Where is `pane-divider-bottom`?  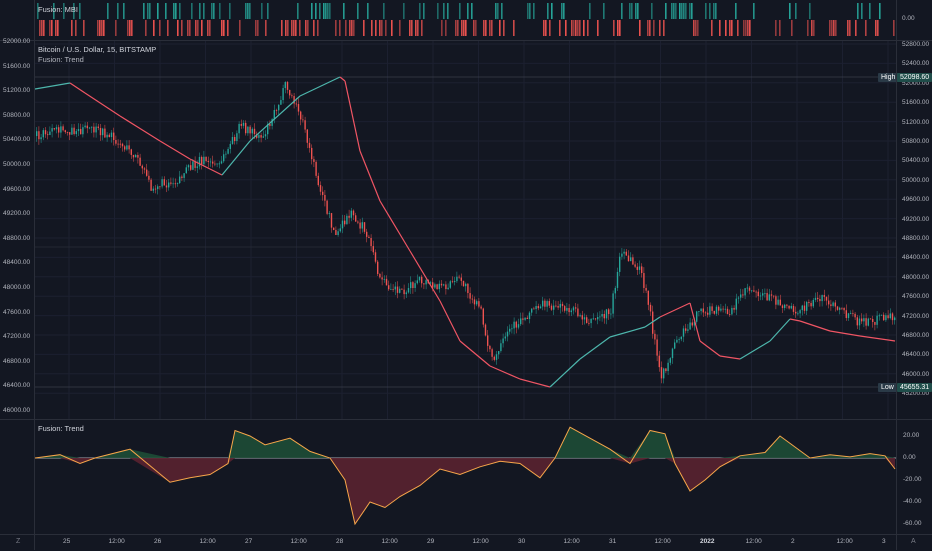
pane-divider-bottom is located at coordinates (466, 419).